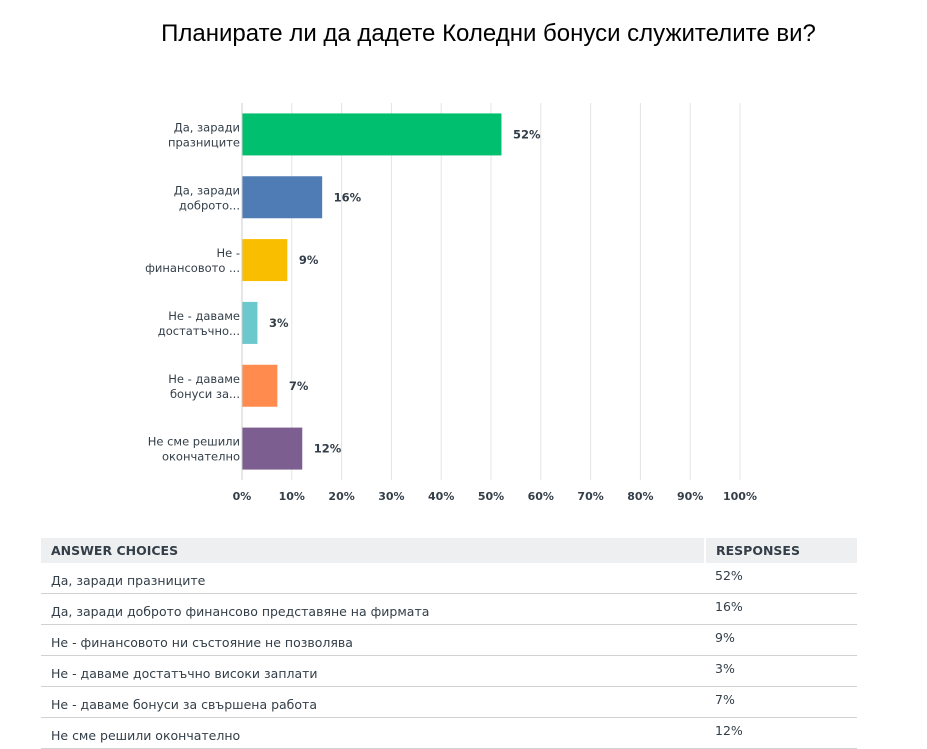 Image resolution: width=927 pixels, height=749 pixels. What do you see at coordinates (328, 449) in the screenshot?
I see `bar-value-label: 12%` at bounding box center [328, 449].